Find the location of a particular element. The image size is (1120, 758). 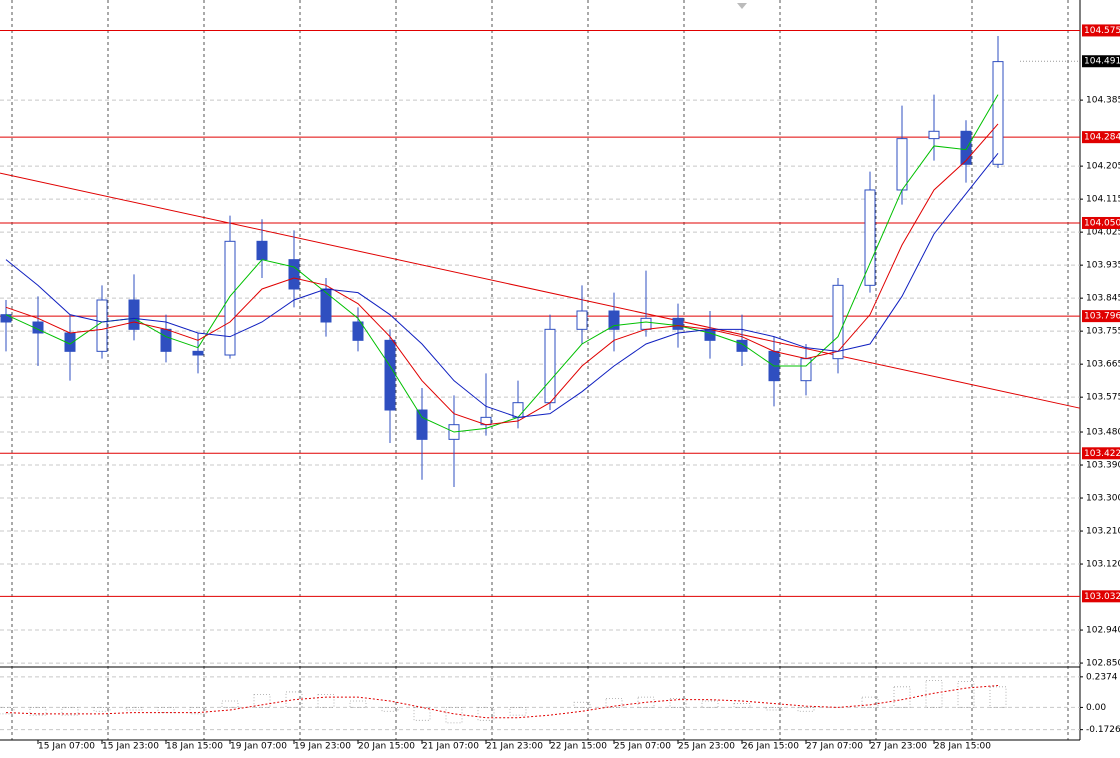

y-tick-label: 0.2374 is located at coordinates (1102, 677).